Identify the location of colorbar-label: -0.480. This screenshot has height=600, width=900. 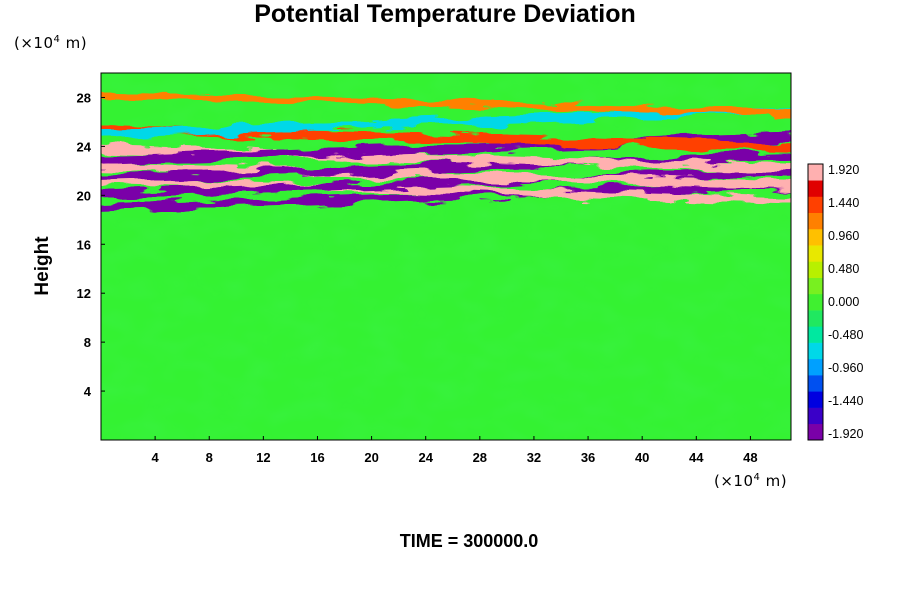
(845, 335).